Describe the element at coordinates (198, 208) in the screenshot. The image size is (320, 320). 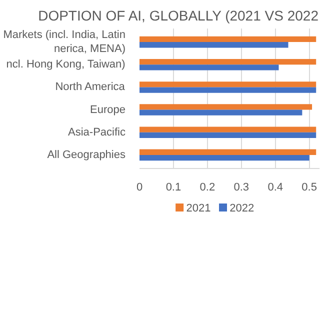
I see `legend-label: 2021` at that location.